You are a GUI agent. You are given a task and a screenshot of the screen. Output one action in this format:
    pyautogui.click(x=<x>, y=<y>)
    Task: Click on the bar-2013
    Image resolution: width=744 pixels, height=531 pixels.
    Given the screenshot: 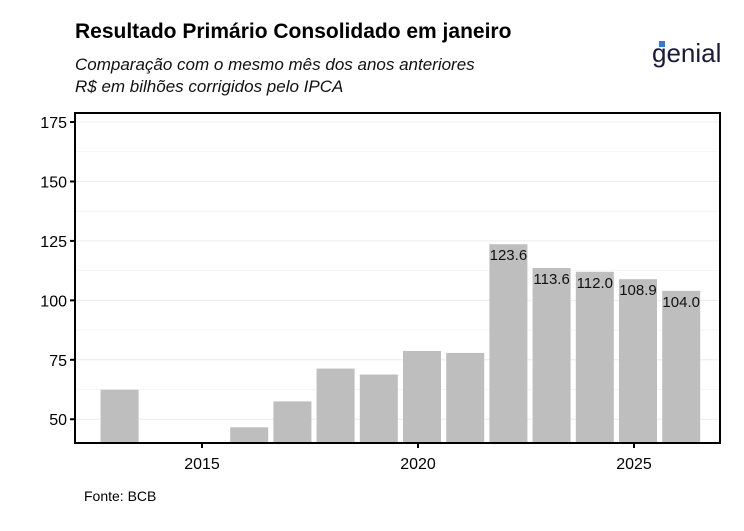 What is the action you would take?
    pyautogui.click(x=119, y=416)
    